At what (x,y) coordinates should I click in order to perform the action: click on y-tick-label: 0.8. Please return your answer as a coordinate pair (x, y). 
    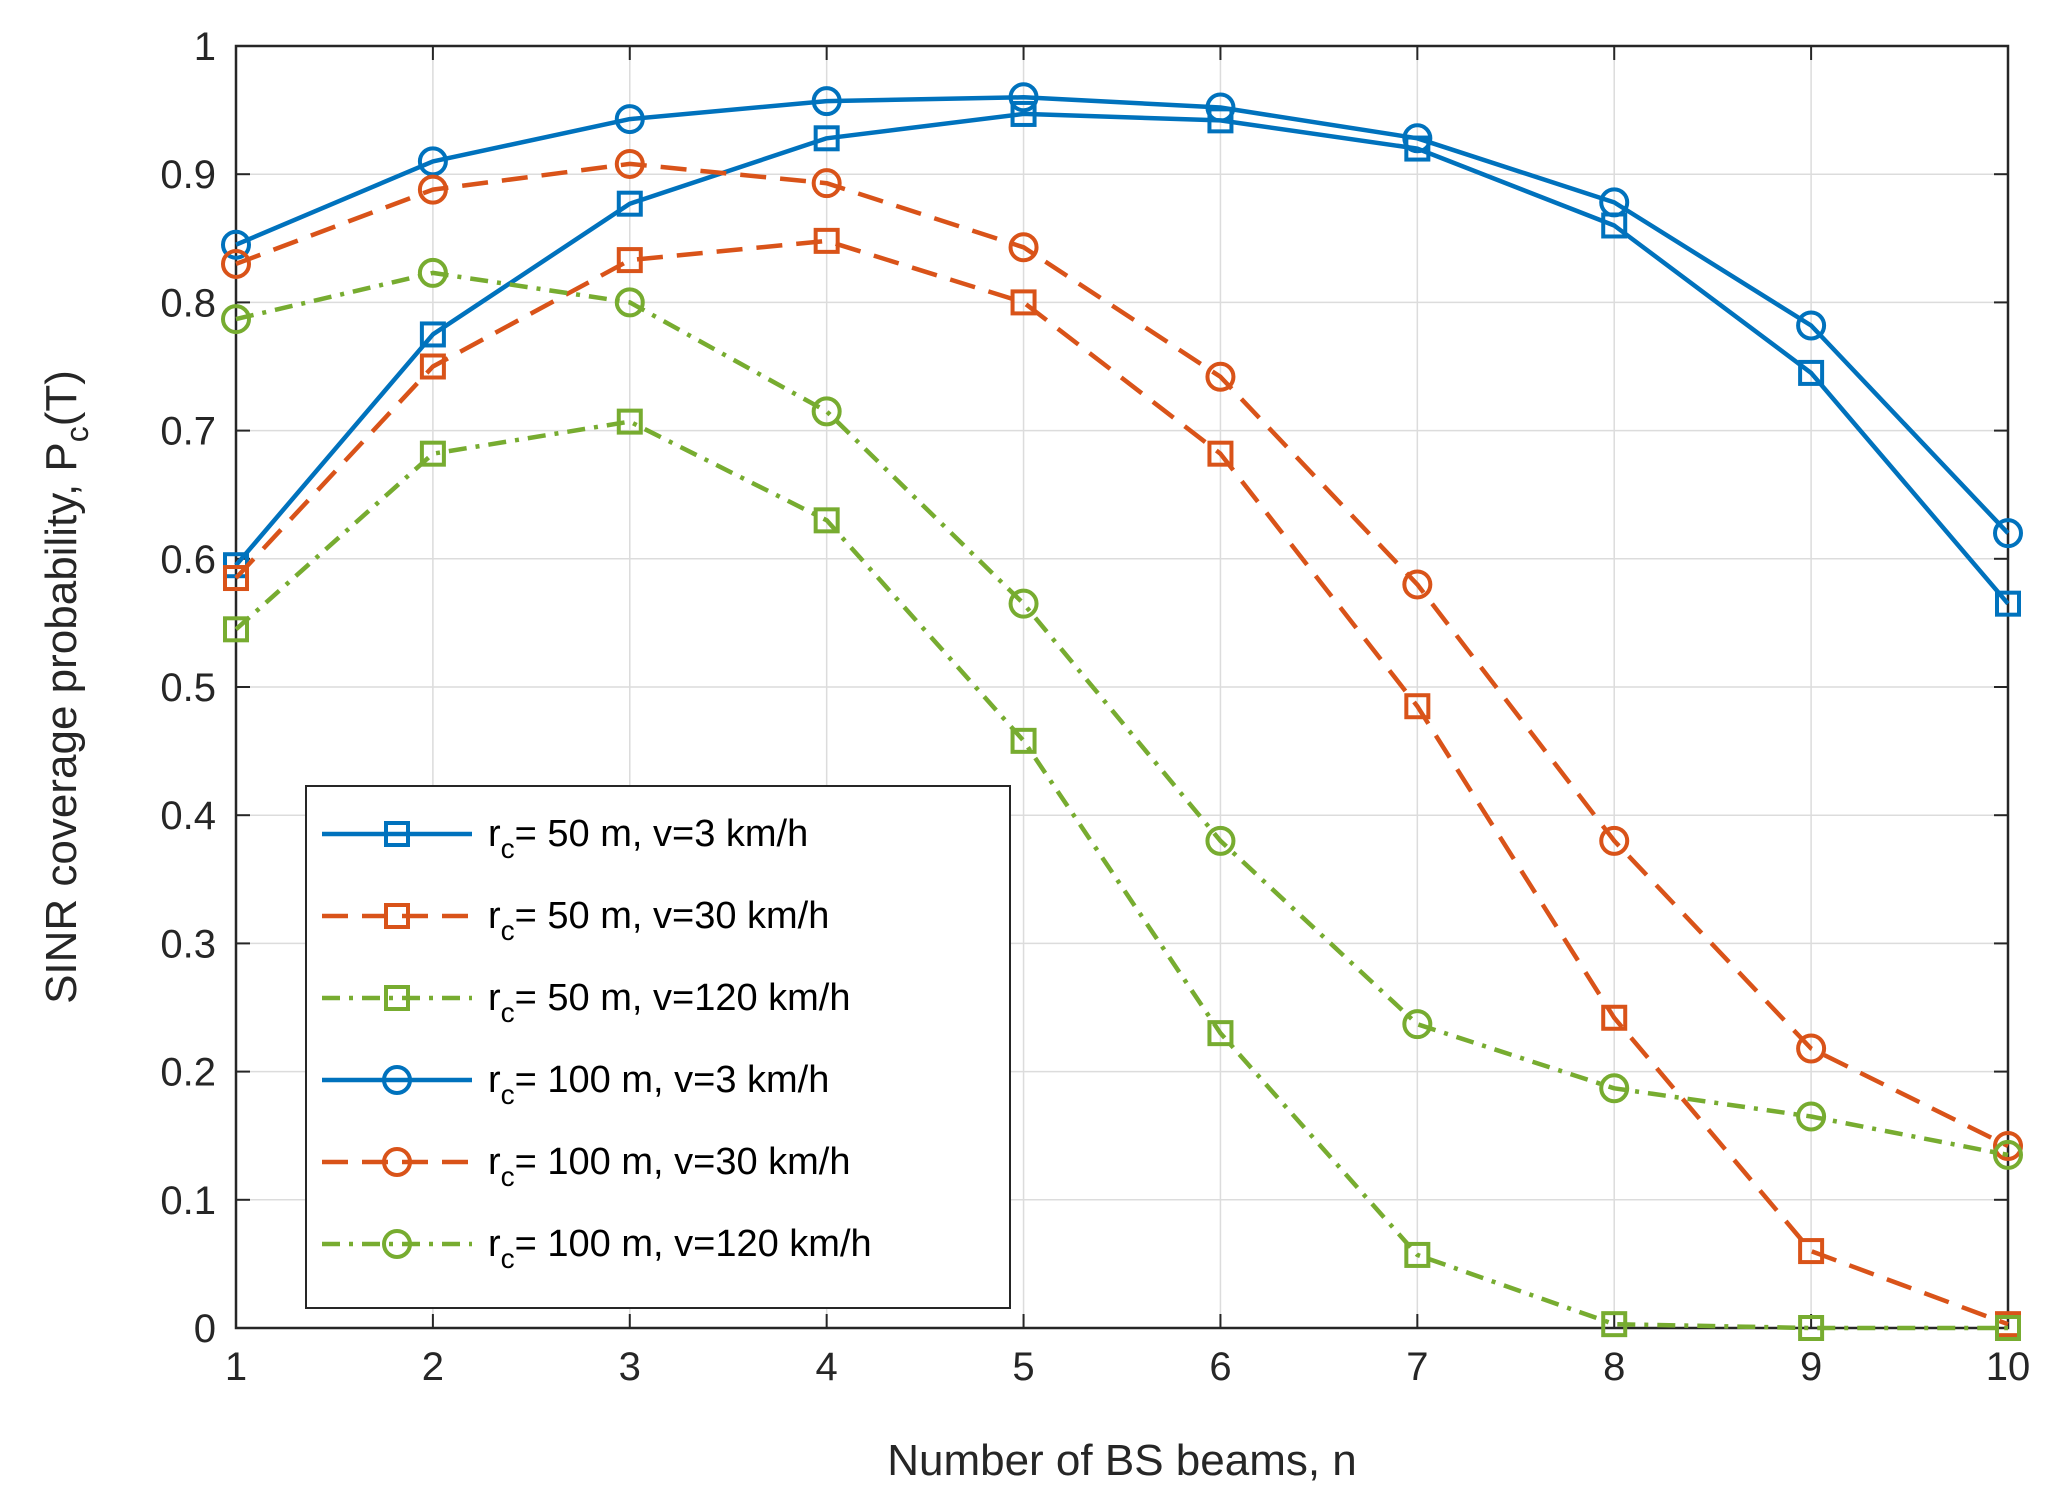
    Looking at the image, I should click on (188, 303).